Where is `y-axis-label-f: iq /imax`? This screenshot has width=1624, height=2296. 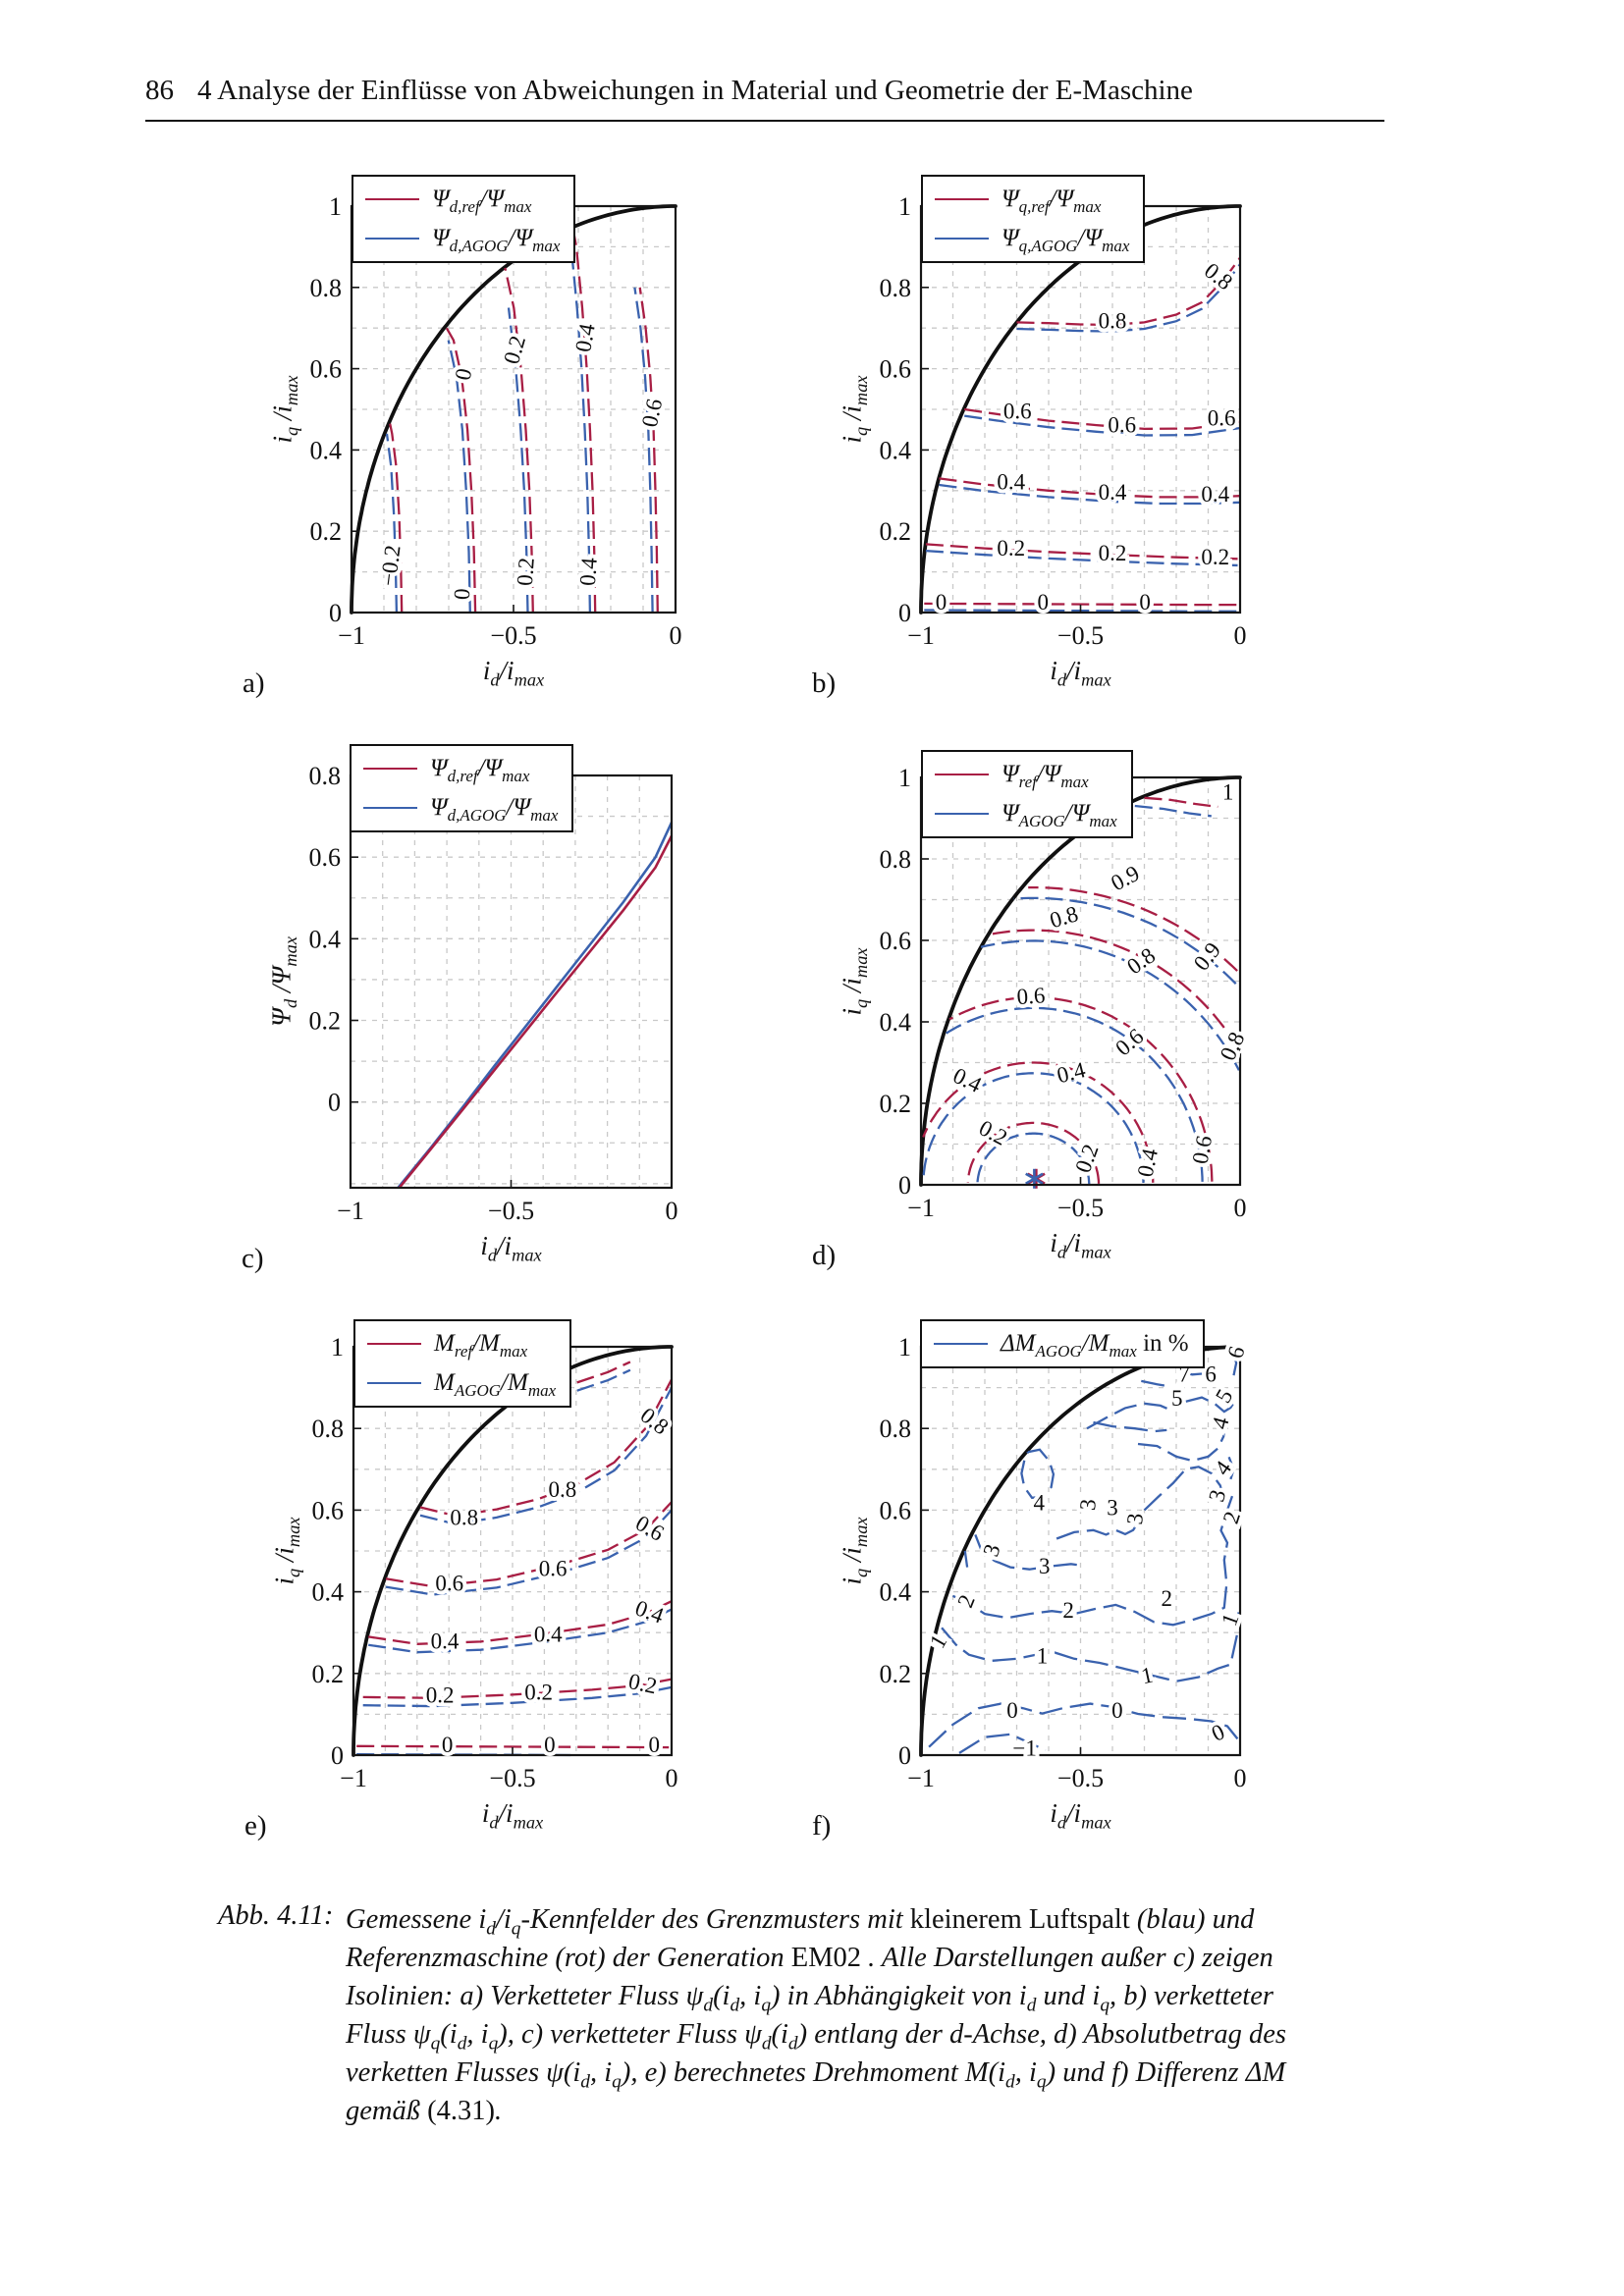 y-axis-label-f: iq /imax is located at coordinates (854, 1551).